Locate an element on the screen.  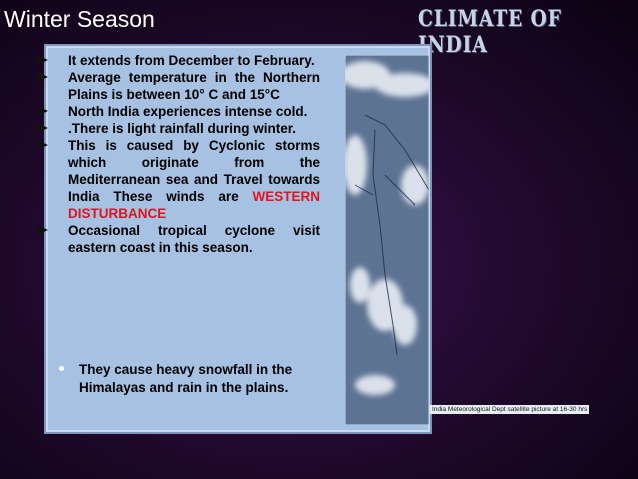
bullet-dot is located at coordinates (61, 368).